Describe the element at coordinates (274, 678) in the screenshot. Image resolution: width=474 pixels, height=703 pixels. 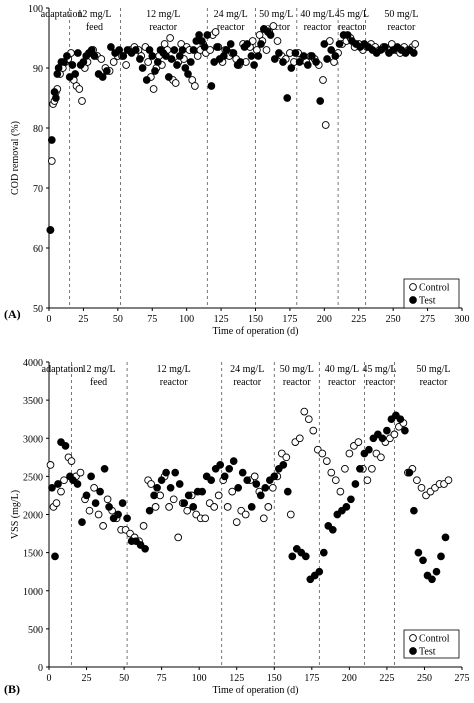
I see `p2-x-tick-label: 150` at that location.